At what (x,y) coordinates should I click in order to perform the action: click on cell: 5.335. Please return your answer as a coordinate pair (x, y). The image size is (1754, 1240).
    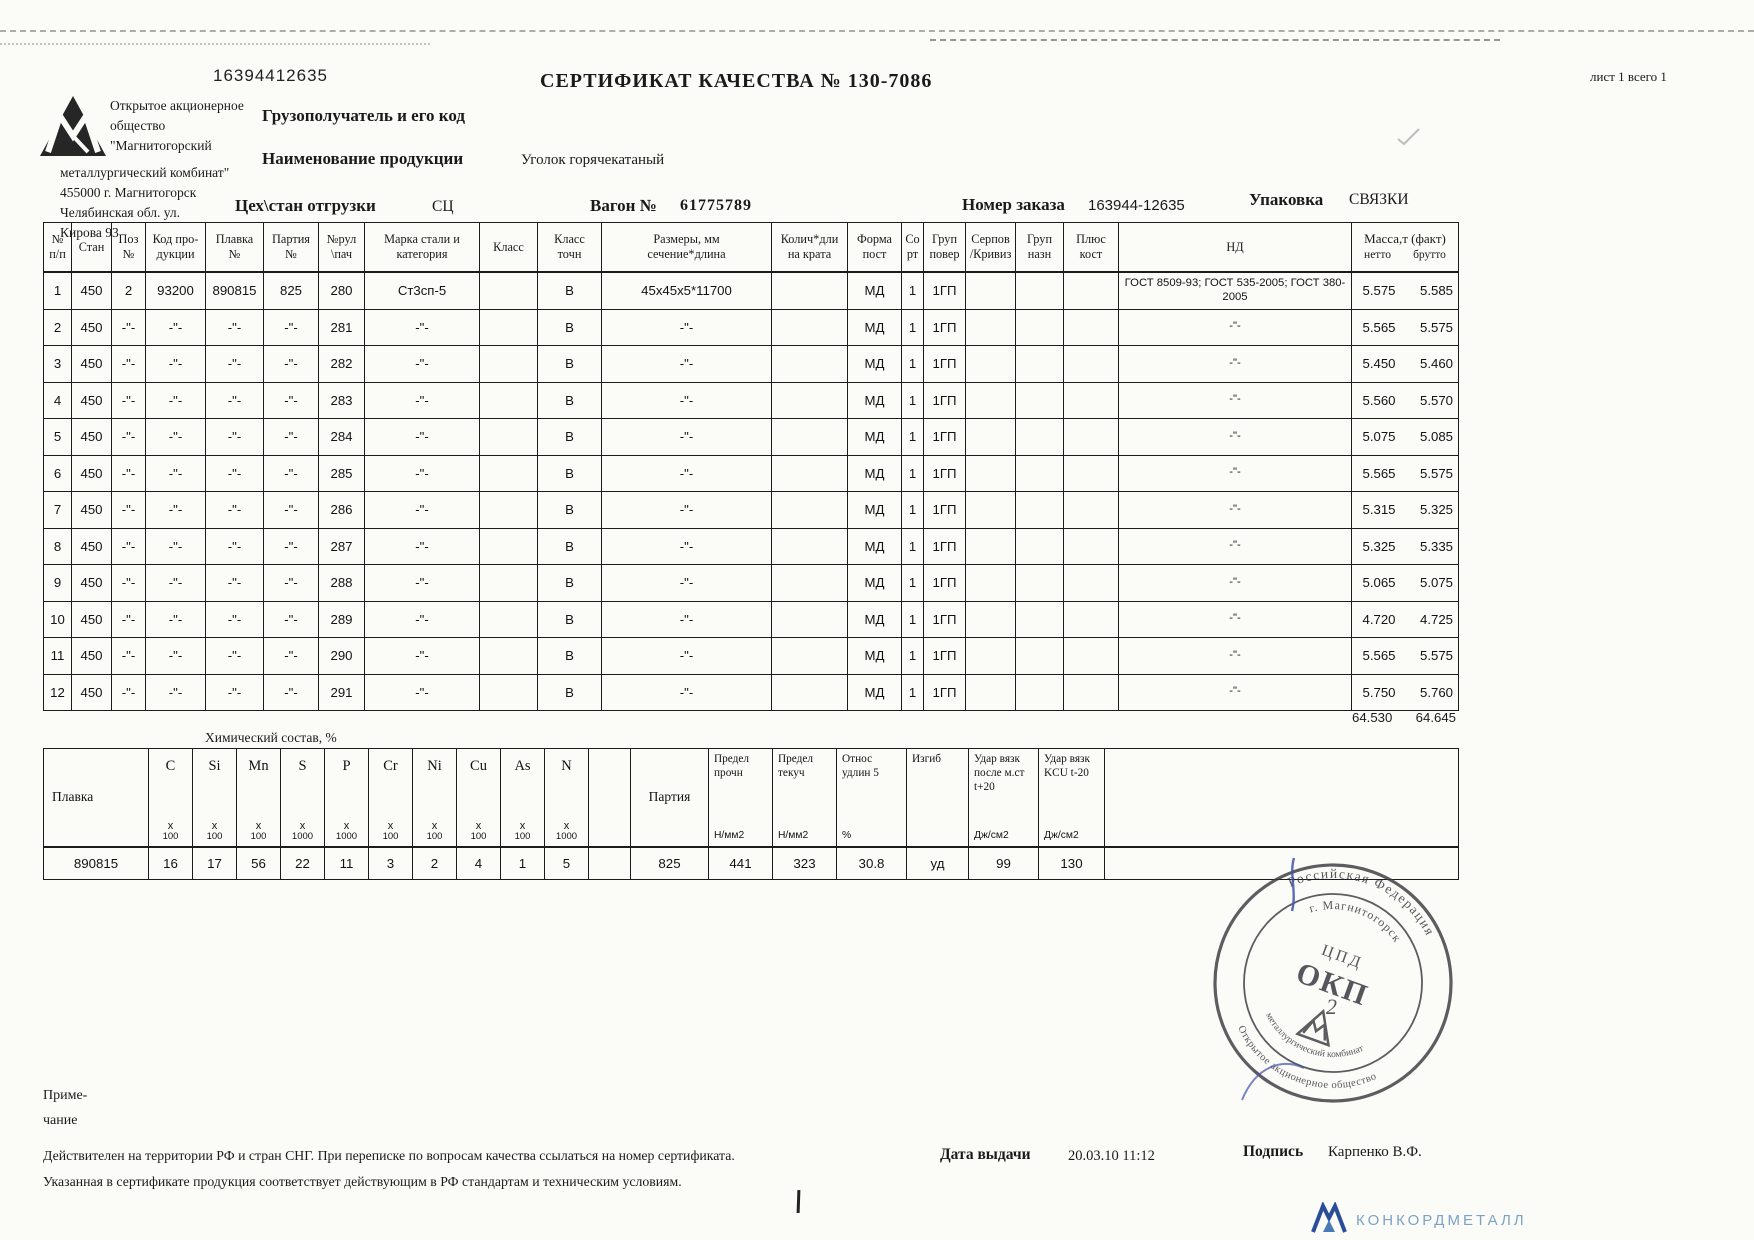
    Looking at the image, I should click on (1432, 546).